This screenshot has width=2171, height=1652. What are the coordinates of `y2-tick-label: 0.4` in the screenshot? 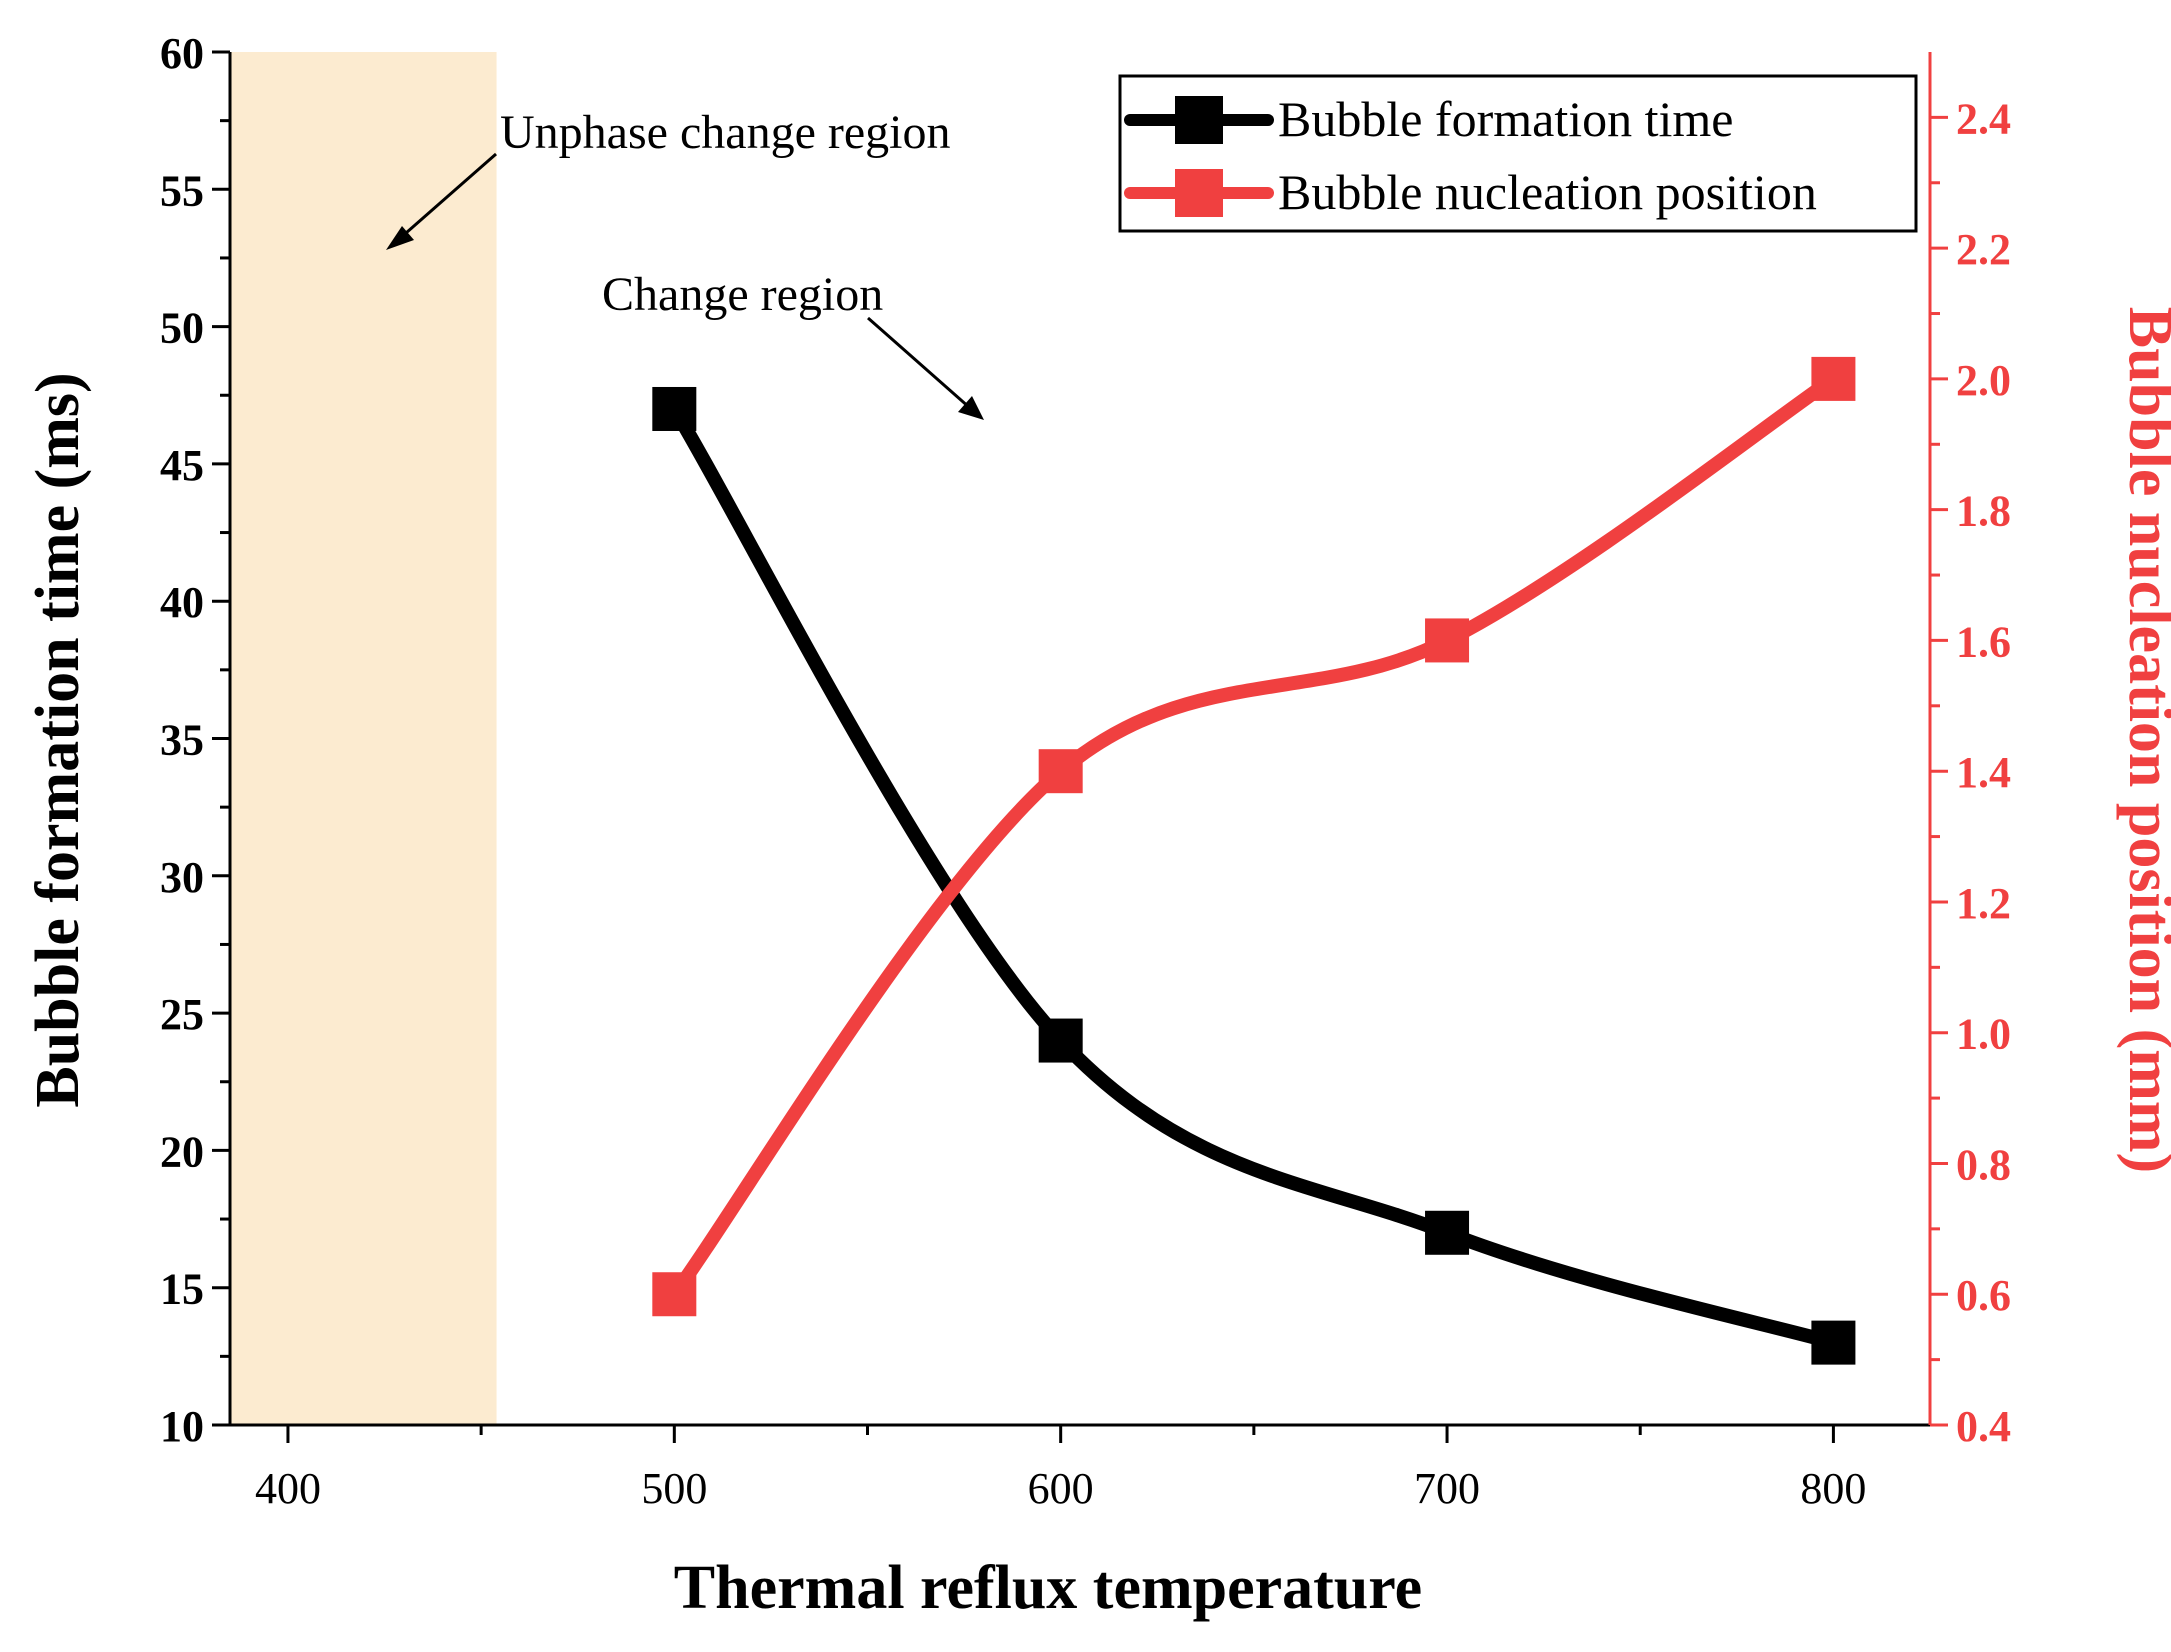 It's located at (1983, 1426).